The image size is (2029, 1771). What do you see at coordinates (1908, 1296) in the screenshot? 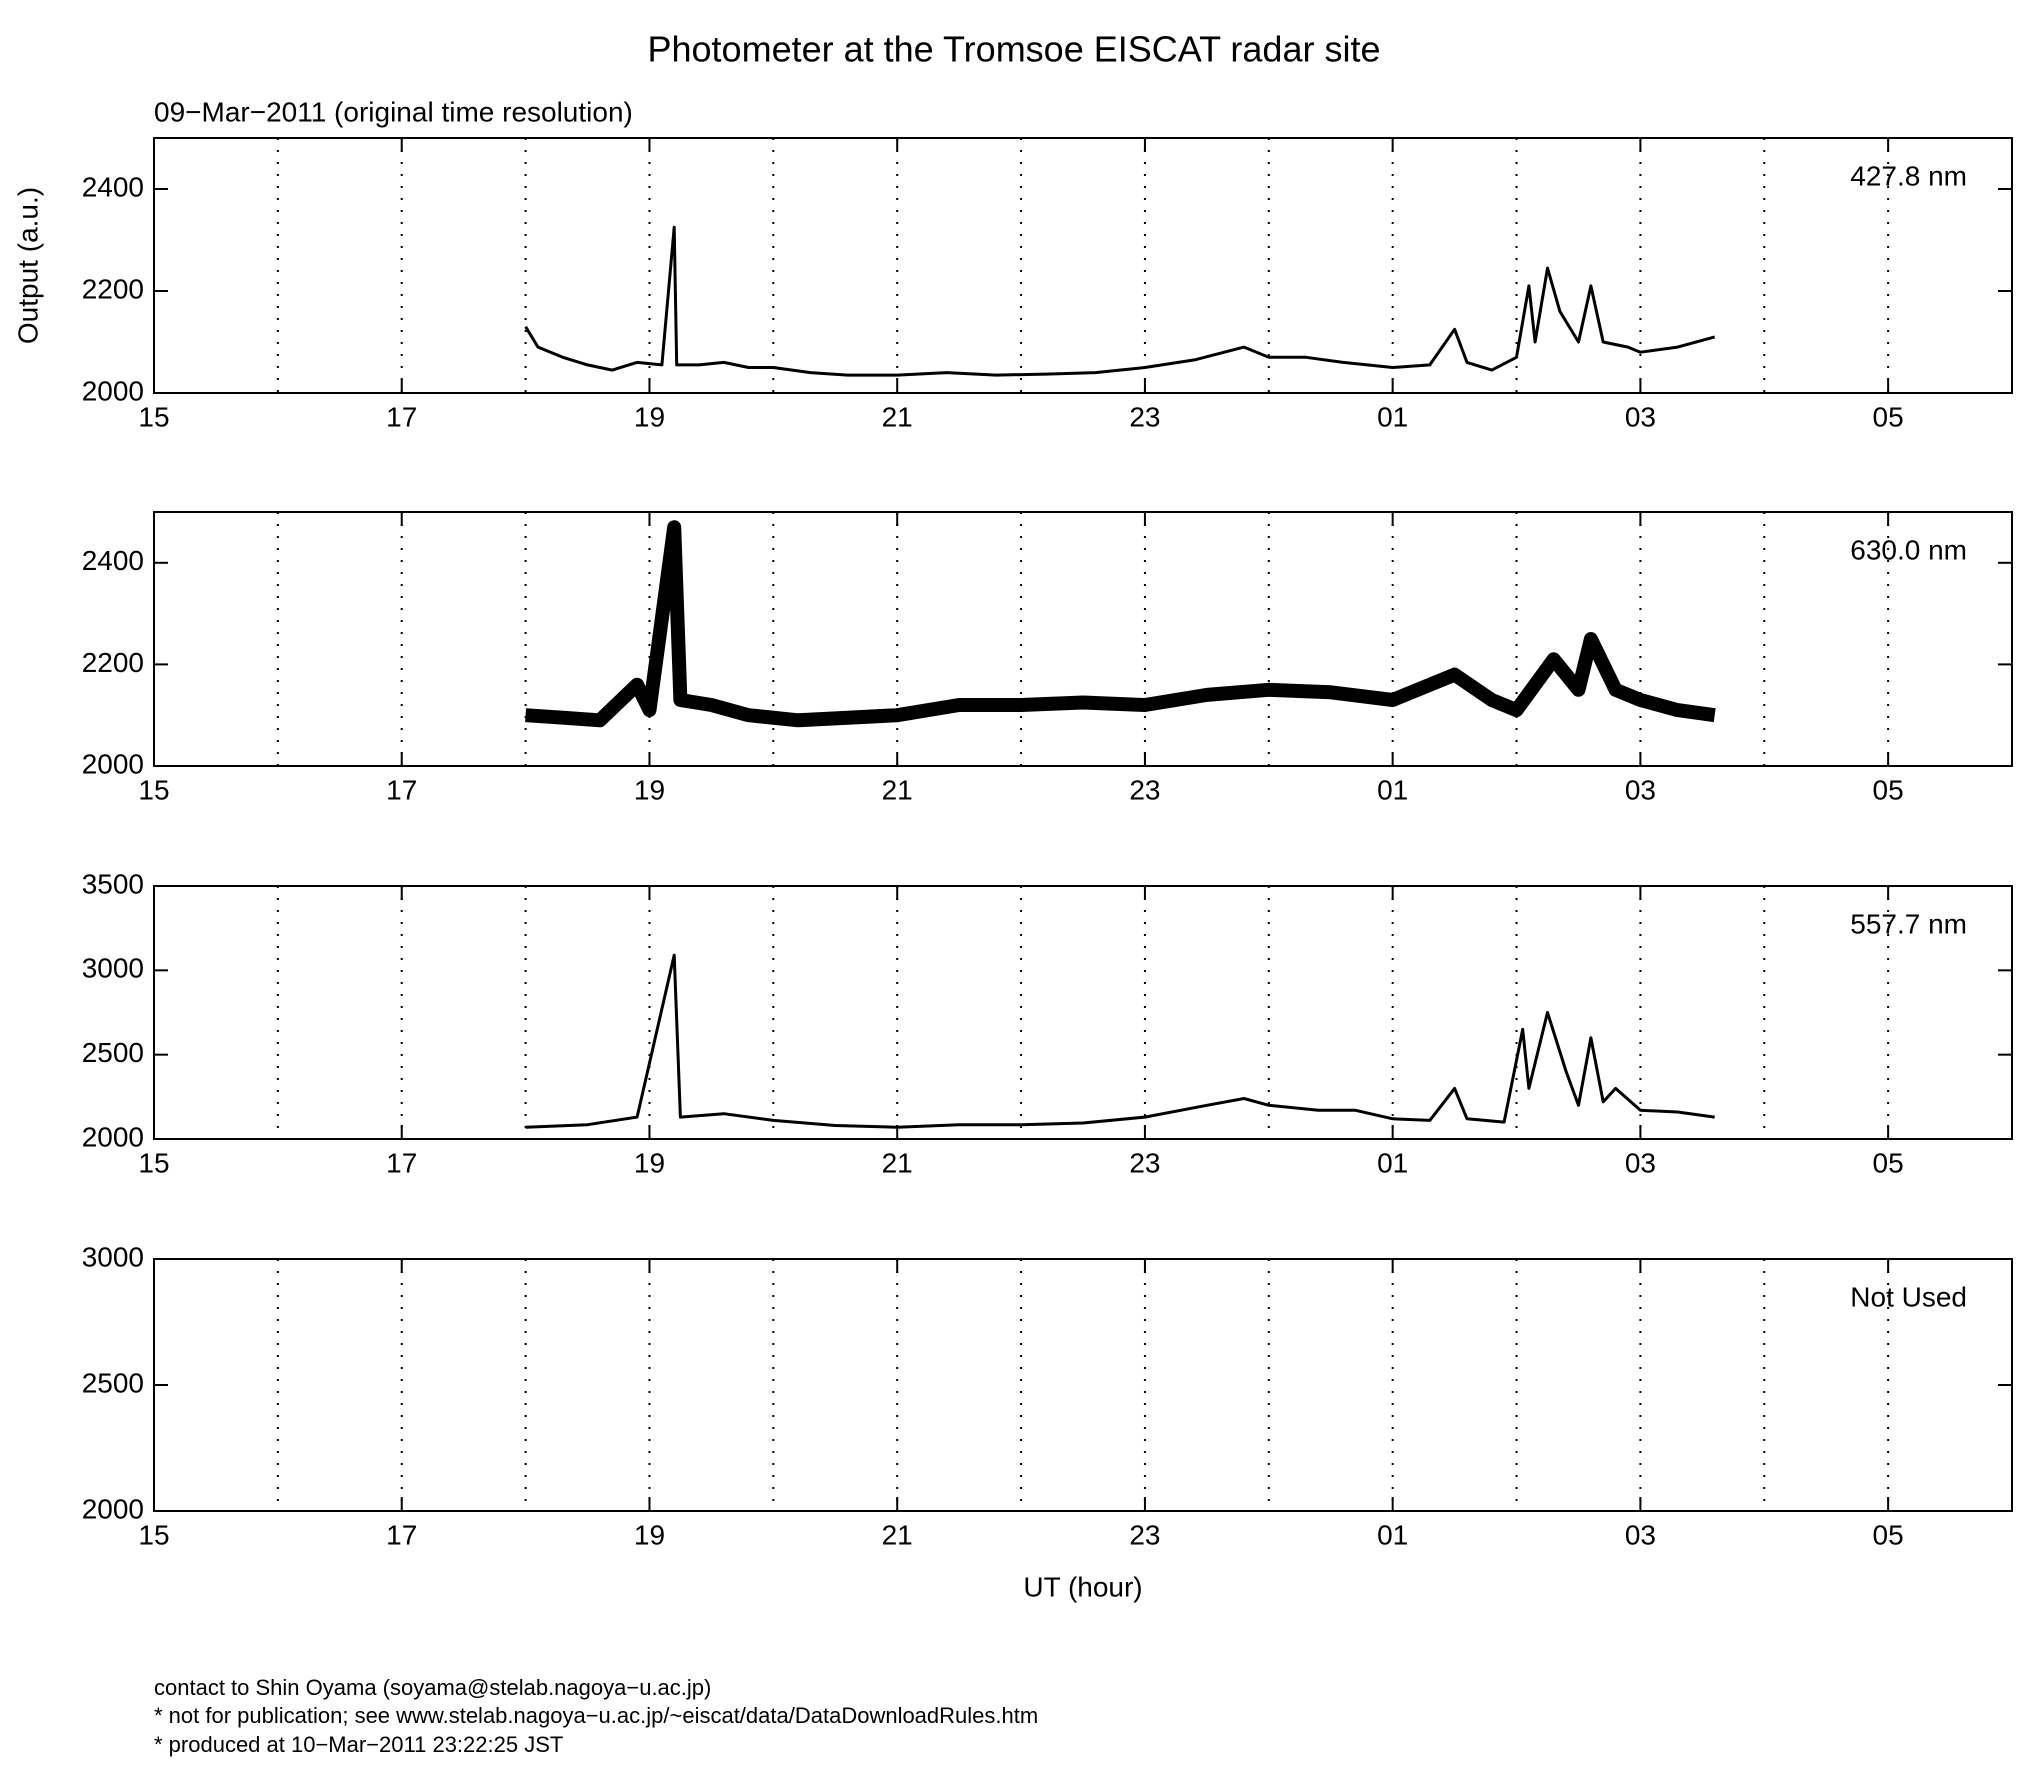
I see `panel-label: Not Used` at bounding box center [1908, 1296].